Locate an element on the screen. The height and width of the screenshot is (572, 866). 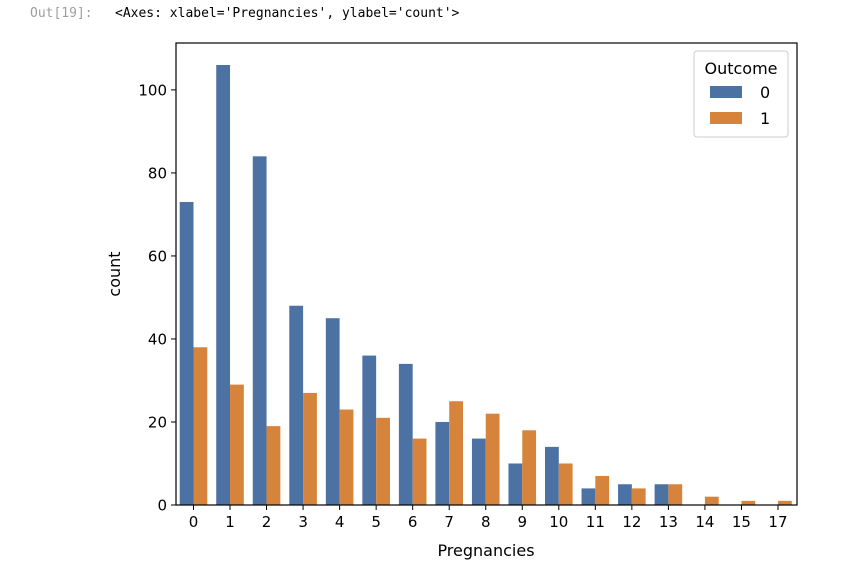
x-tick-label: 3 is located at coordinates (303, 522).